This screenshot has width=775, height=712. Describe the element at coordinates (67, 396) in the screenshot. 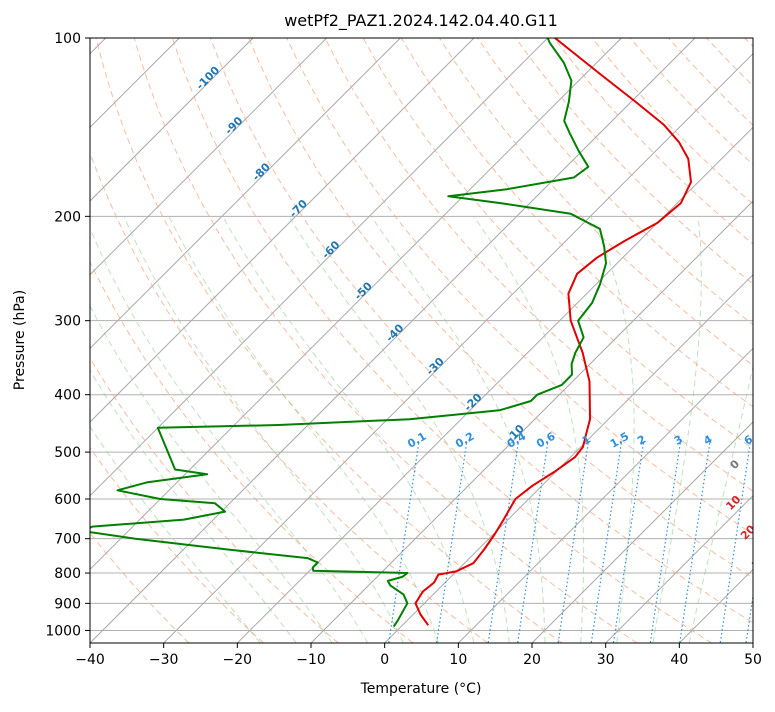

I see `y-tick-label: 400` at that location.